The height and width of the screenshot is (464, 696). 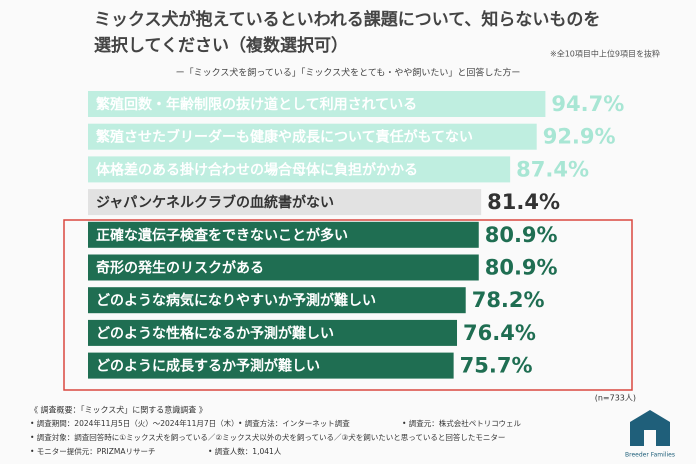 What do you see at coordinates (496, 366) in the screenshot?
I see `value-label: 75.7%` at bounding box center [496, 366].